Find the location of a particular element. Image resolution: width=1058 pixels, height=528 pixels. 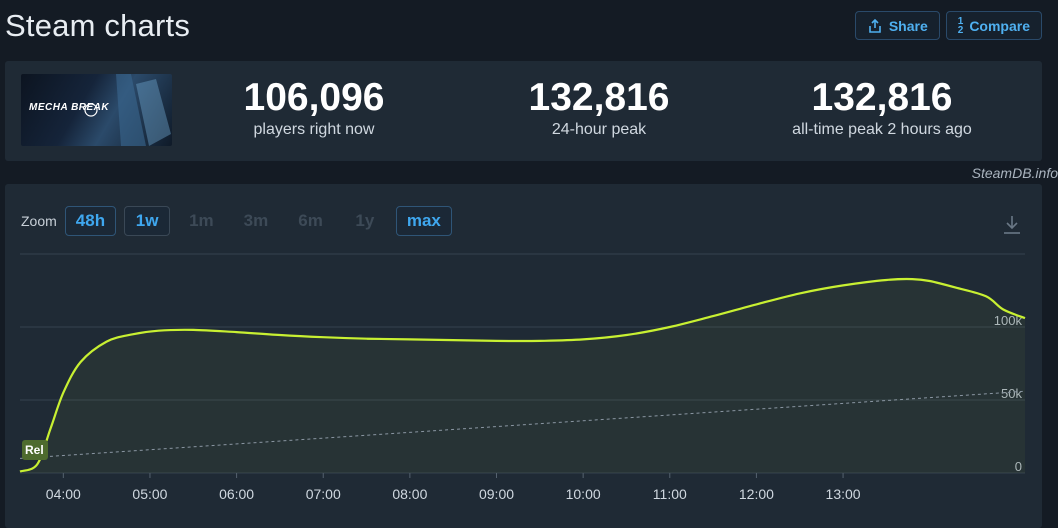

x-tick-label: 13:00 is located at coordinates (843, 494).